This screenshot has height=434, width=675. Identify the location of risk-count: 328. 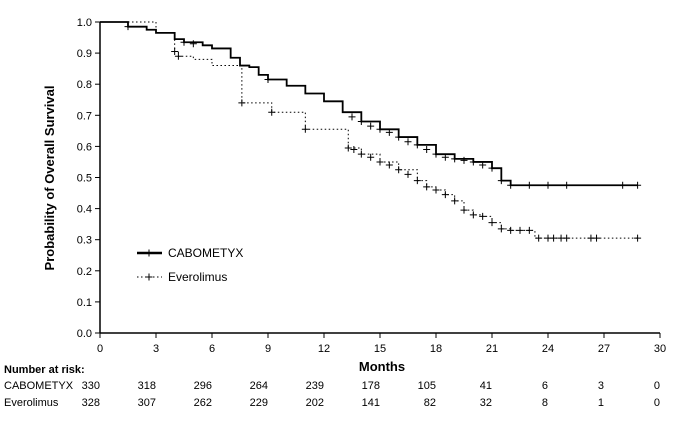
(91, 403).